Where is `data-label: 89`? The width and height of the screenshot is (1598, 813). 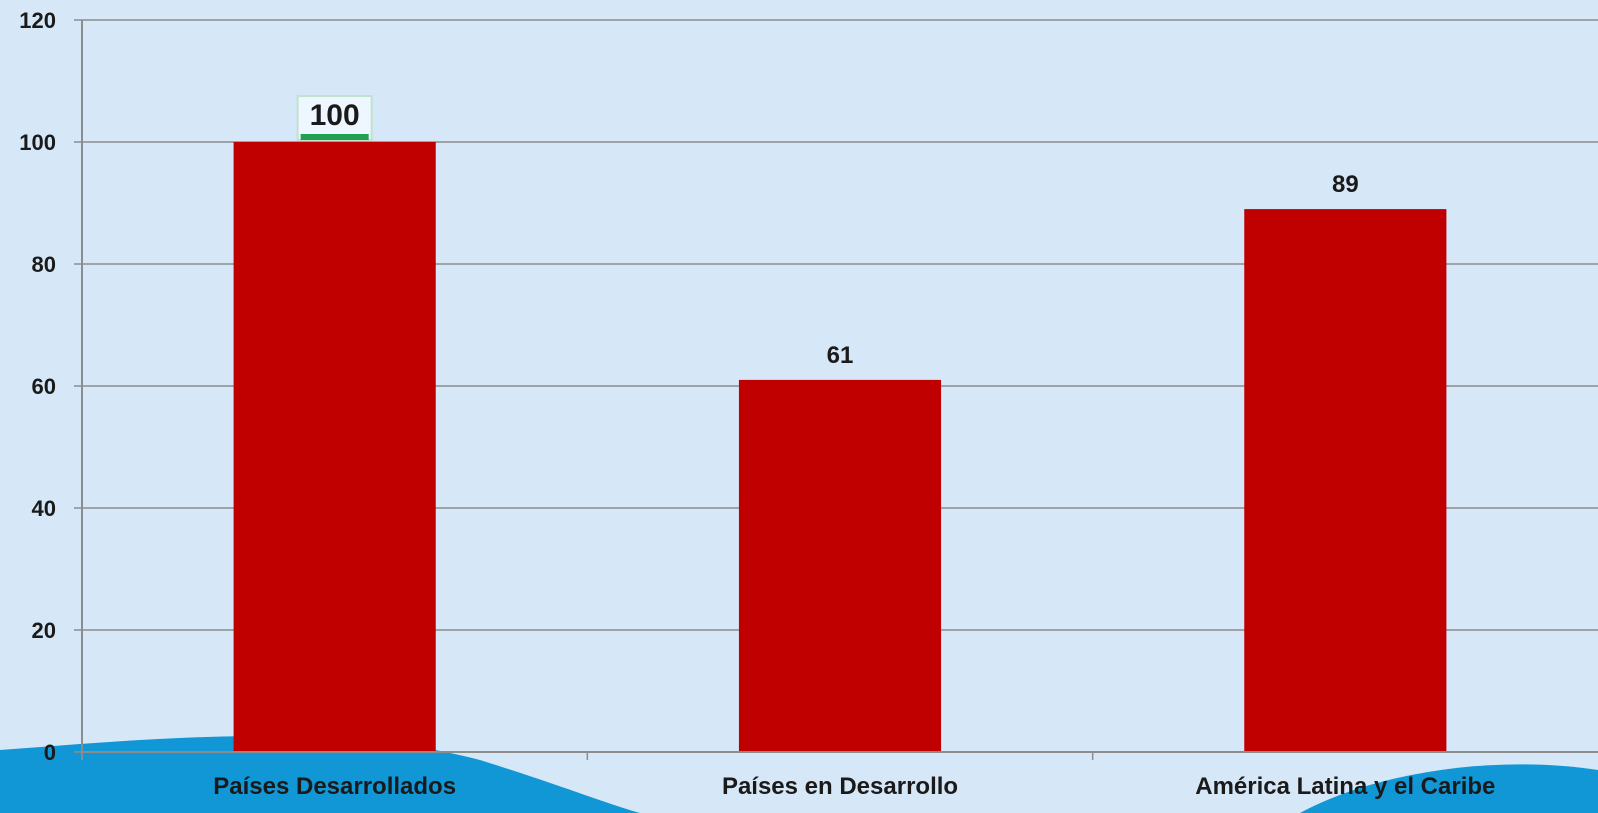 data-label: 89 is located at coordinates (1345, 184).